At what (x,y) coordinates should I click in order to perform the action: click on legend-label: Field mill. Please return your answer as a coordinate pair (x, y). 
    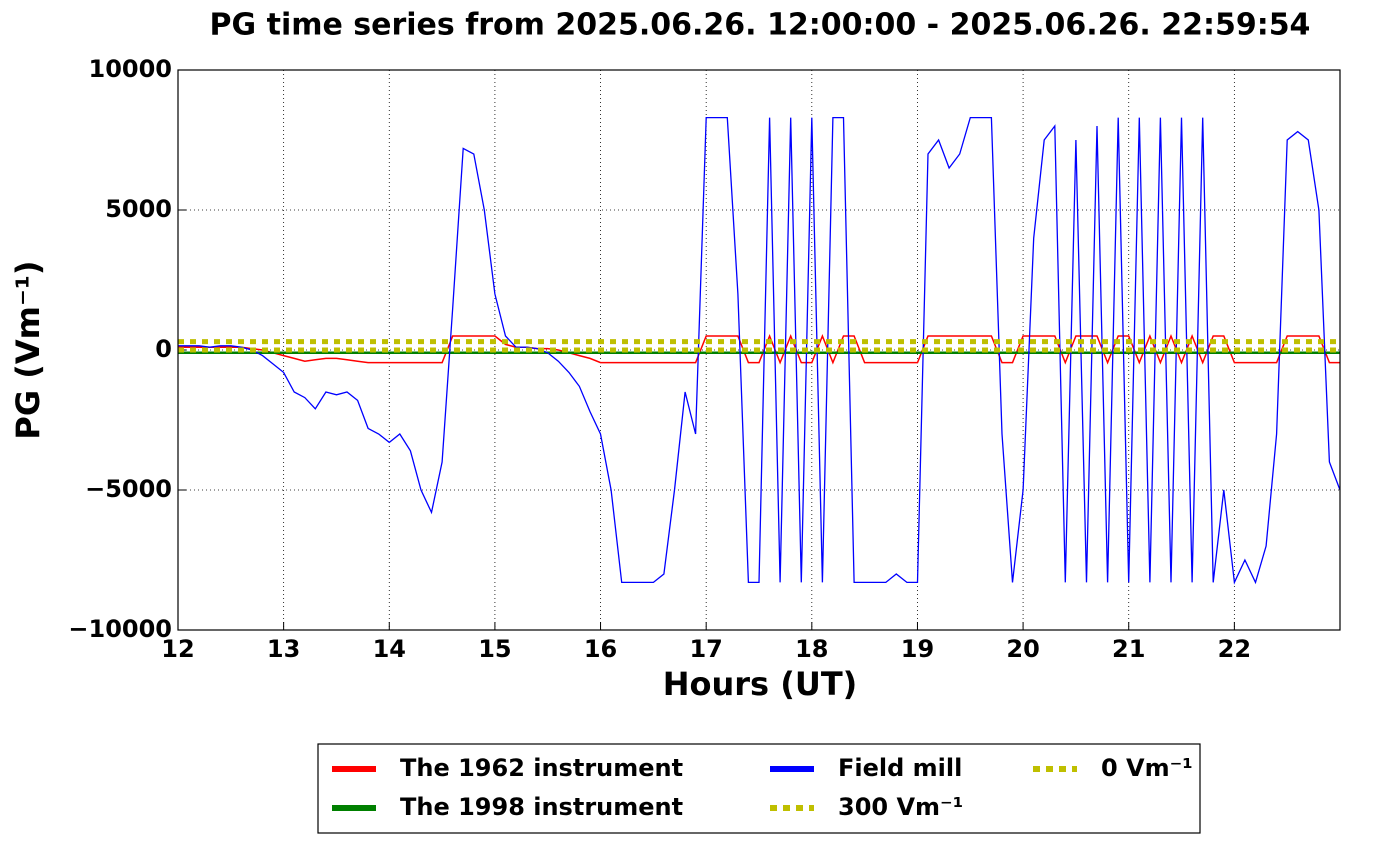
    Looking at the image, I should click on (900, 768).